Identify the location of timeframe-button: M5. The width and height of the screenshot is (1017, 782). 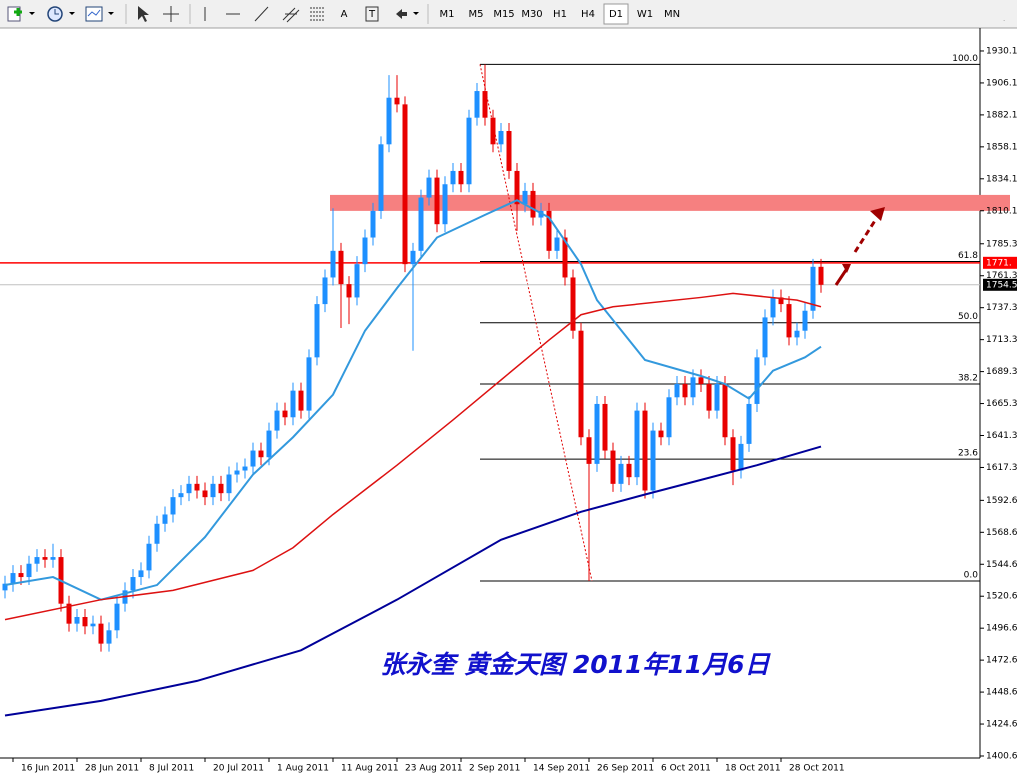
(476, 14).